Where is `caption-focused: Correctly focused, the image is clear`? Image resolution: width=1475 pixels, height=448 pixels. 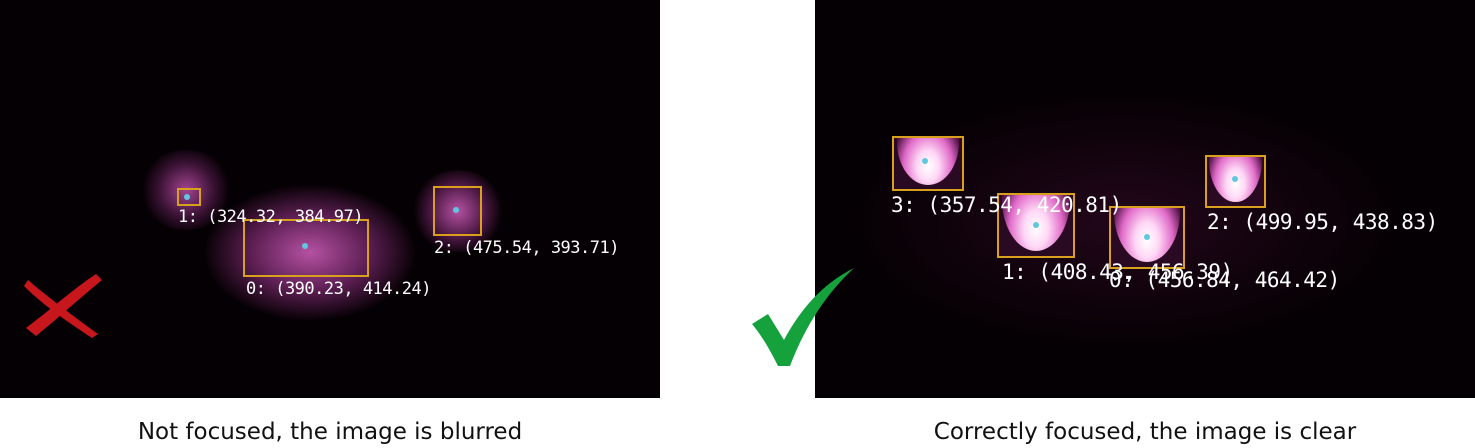 caption-focused: Correctly focused, the image is clear is located at coordinates (1145, 432).